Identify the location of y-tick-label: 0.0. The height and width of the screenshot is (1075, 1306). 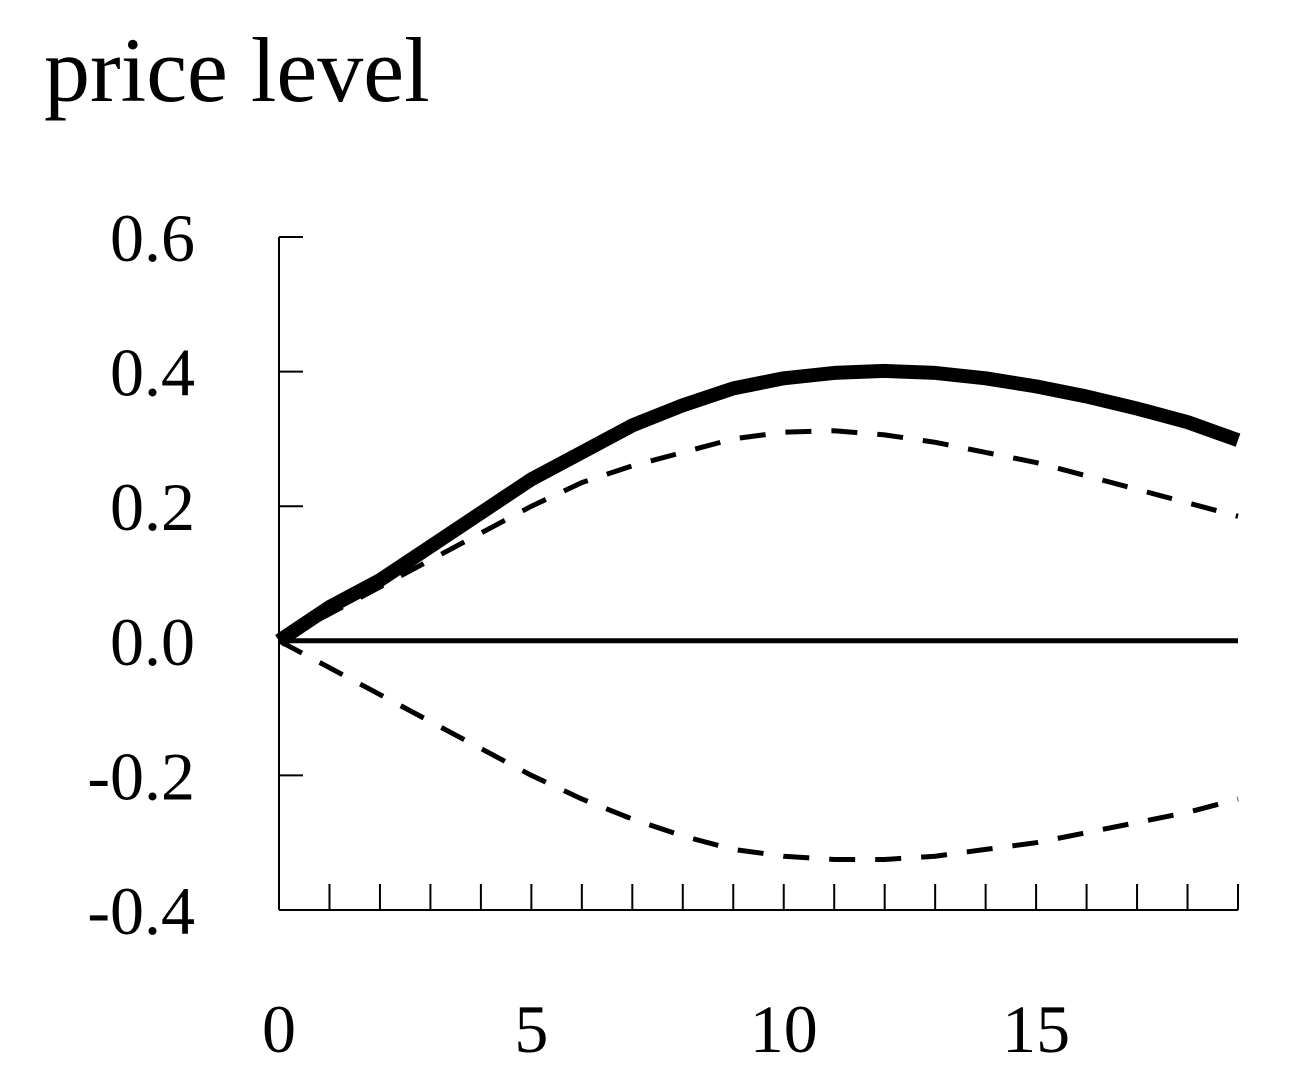
(152, 642).